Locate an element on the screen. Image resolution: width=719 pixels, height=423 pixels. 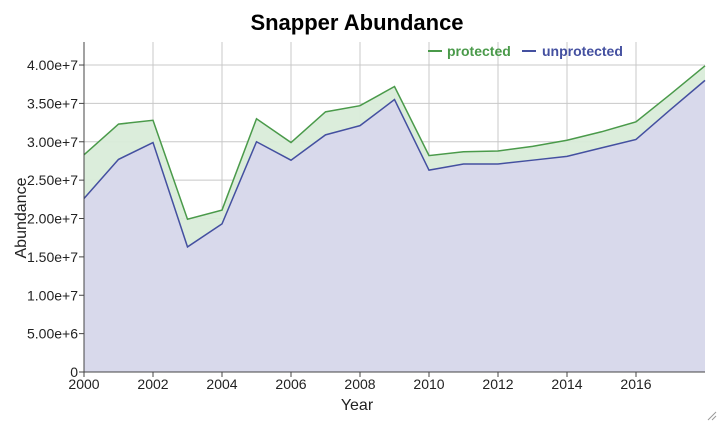
legend: protected unprotected is located at coordinates (525, 51).